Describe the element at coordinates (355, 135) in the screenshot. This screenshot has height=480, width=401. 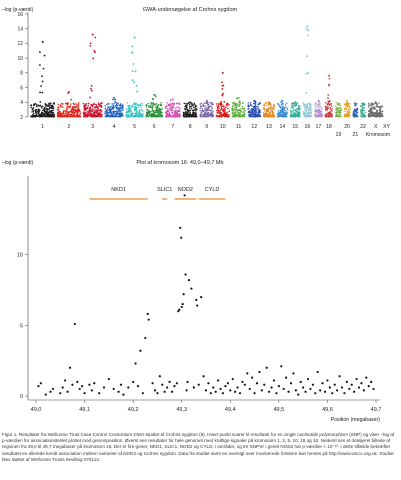
I see `chromosome-label: 21` at that location.